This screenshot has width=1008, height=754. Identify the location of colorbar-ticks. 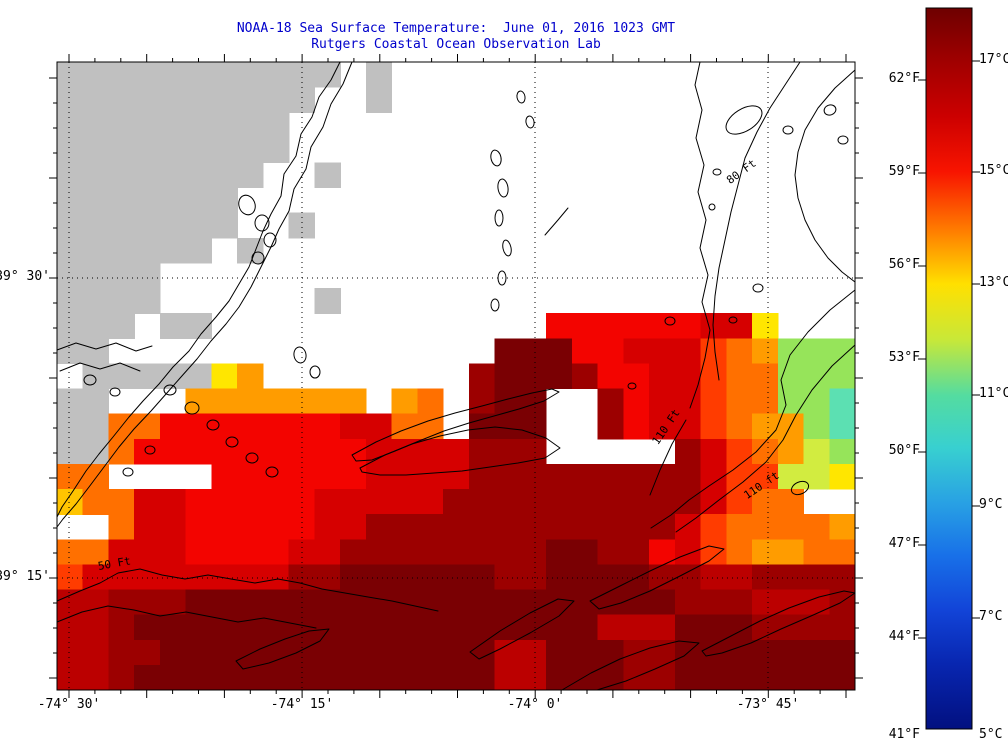
(949, 349).